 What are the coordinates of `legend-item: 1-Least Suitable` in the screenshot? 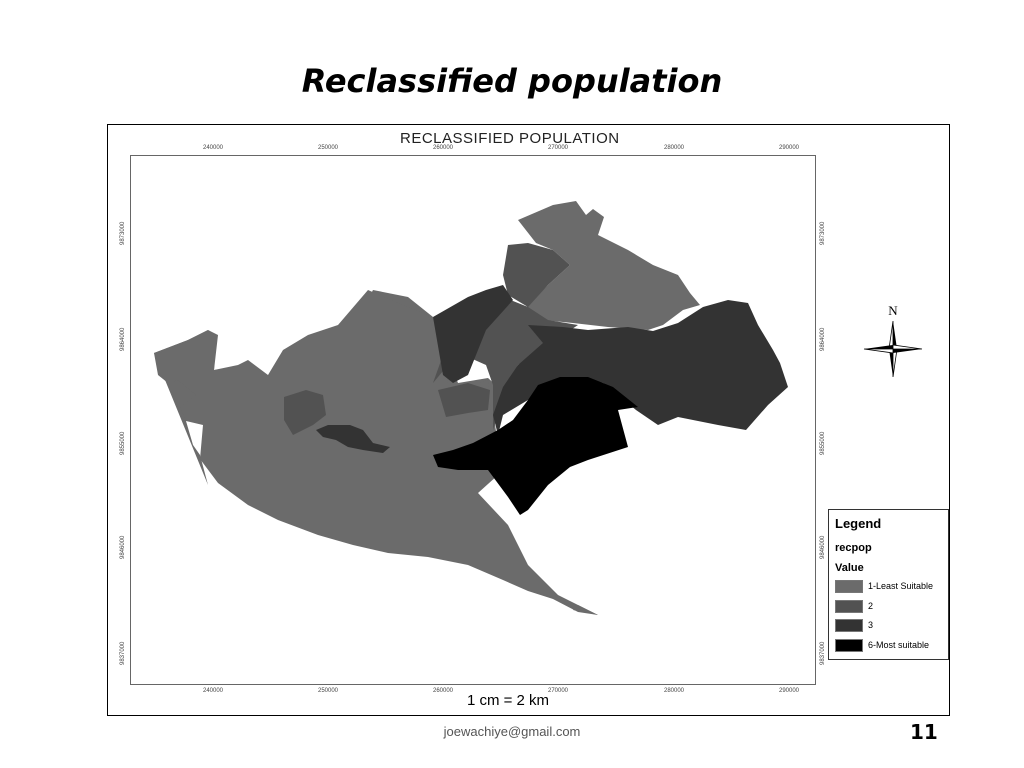 It's located at (891, 587).